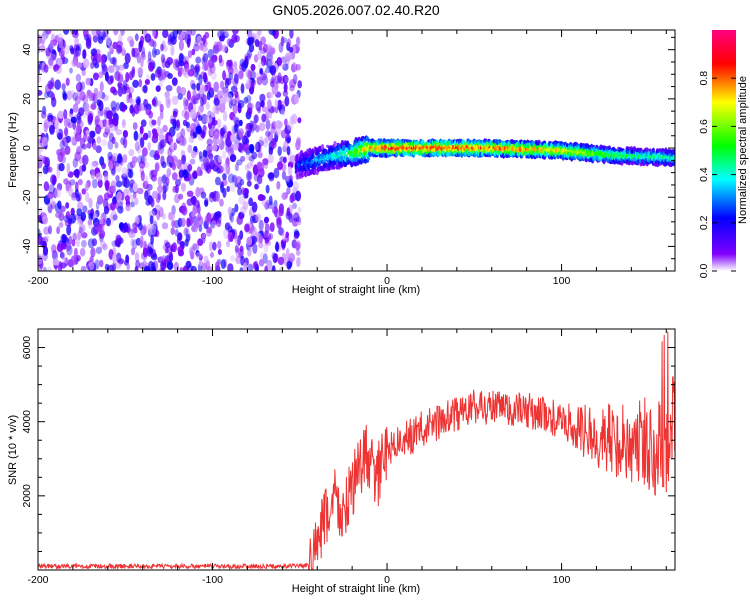 This screenshot has height=600, width=750. Describe the element at coordinates (27, 496) in the screenshot. I see `y-tick-label: 2000` at that location.